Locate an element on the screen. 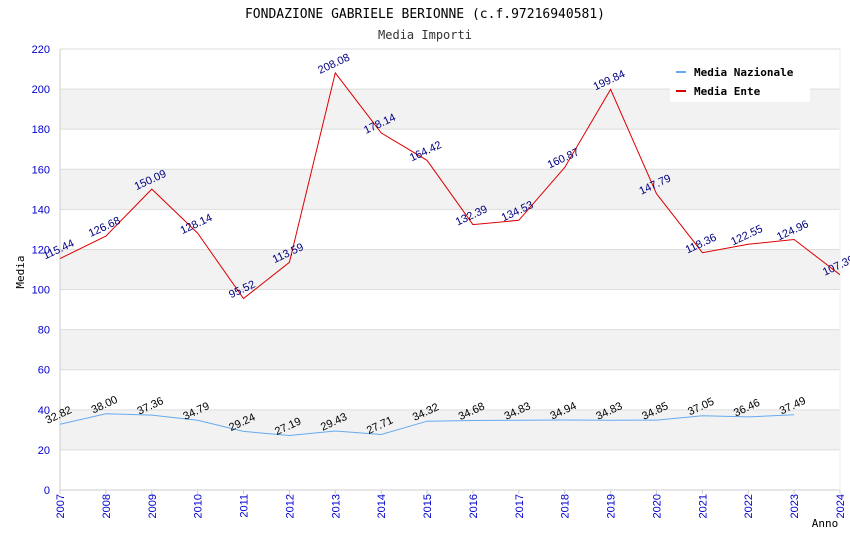 Image resolution: width=850 pixels, height=550 pixels. x-tick-label: 2011 is located at coordinates (245, 506).